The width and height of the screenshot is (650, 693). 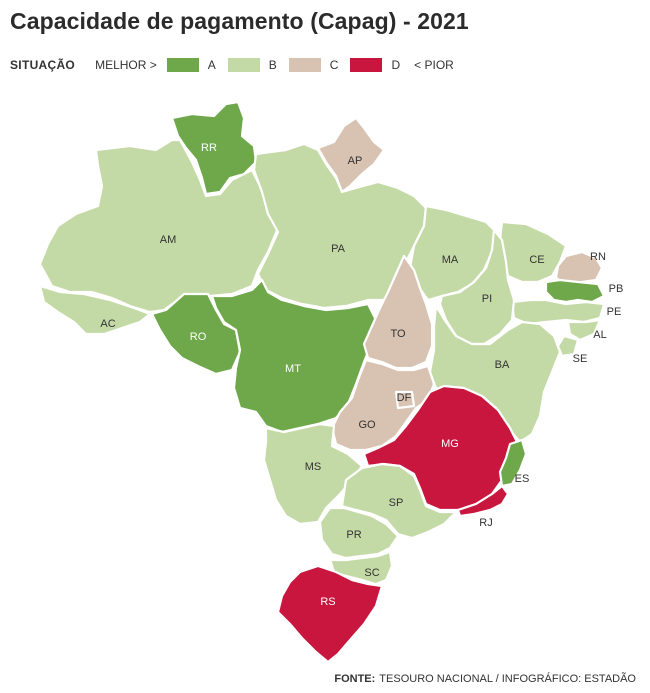 I want to click on state-pe: PE, so click(x=566, y=312).